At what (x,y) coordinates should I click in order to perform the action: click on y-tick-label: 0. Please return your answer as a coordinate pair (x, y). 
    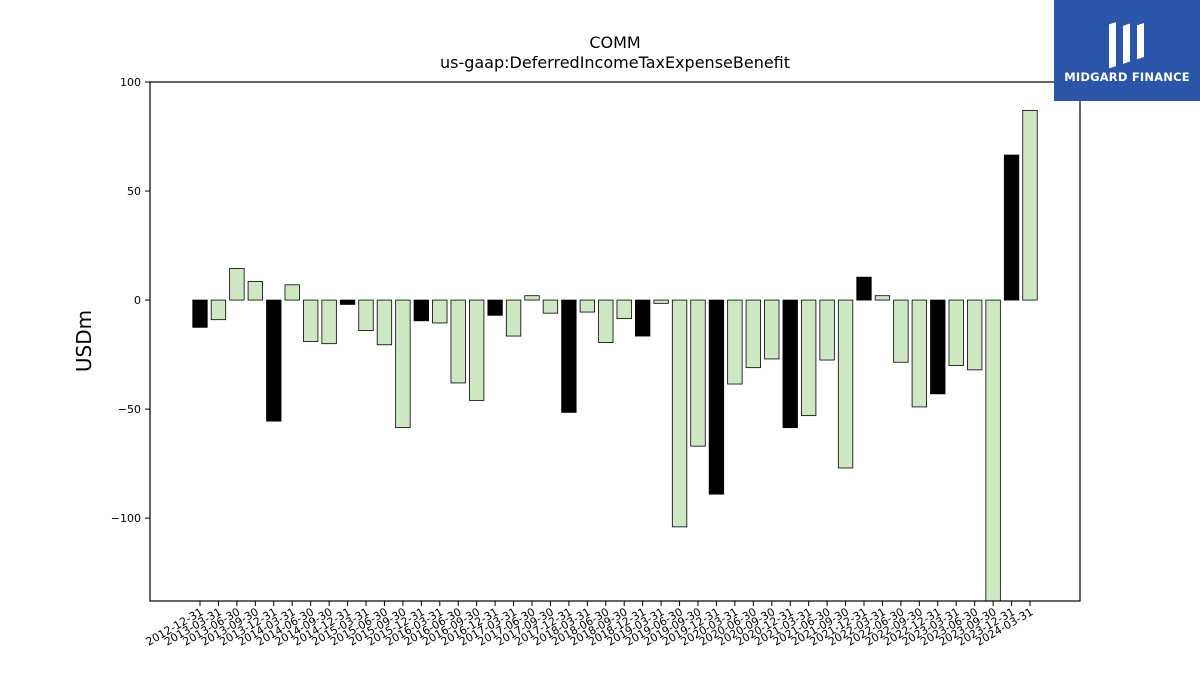
    Looking at the image, I should click on (137, 300).